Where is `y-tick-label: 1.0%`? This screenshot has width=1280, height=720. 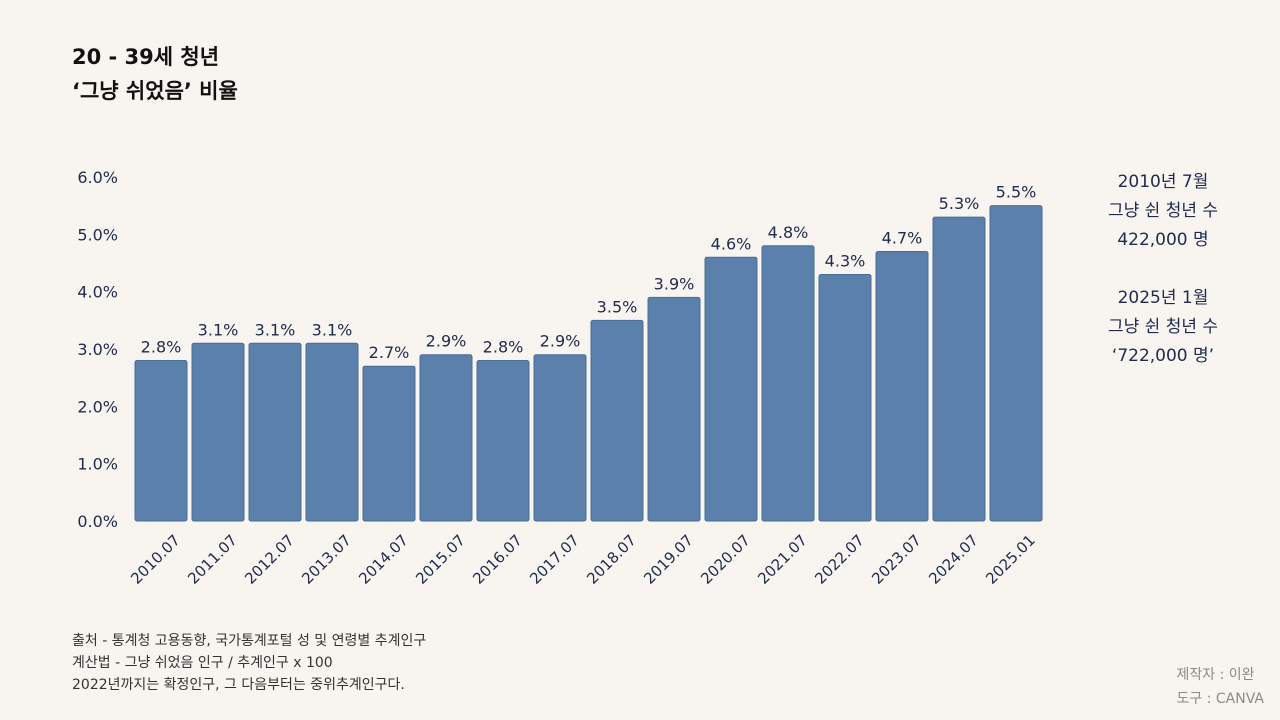 y-tick-label: 1.0% is located at coordinates (97, 464).